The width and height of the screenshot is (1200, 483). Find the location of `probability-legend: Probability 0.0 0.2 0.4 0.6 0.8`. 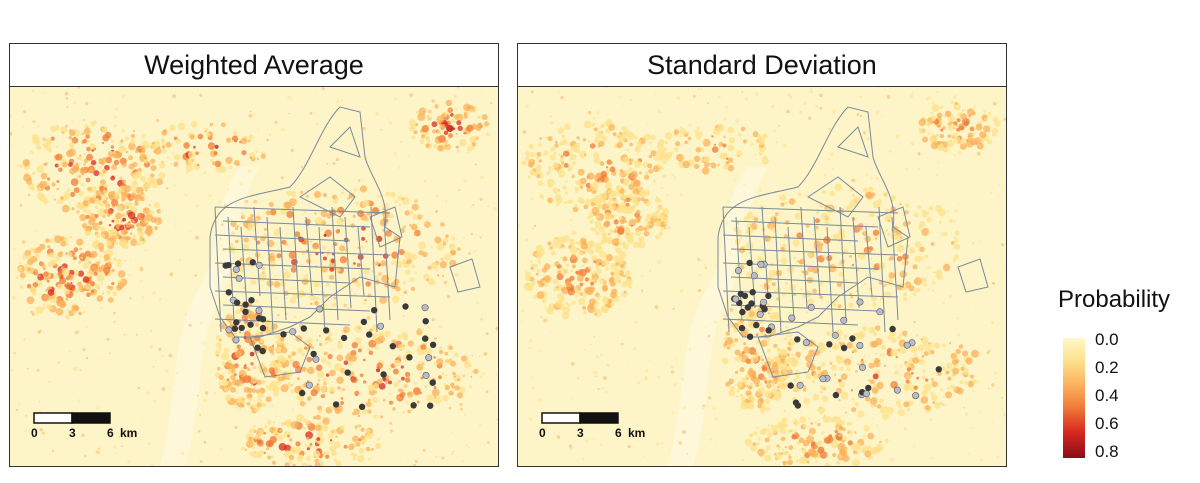

probability-legend: Probability 0.0 0.2 0.4 0.6 0.8 is located at coordinates (1123, 378).